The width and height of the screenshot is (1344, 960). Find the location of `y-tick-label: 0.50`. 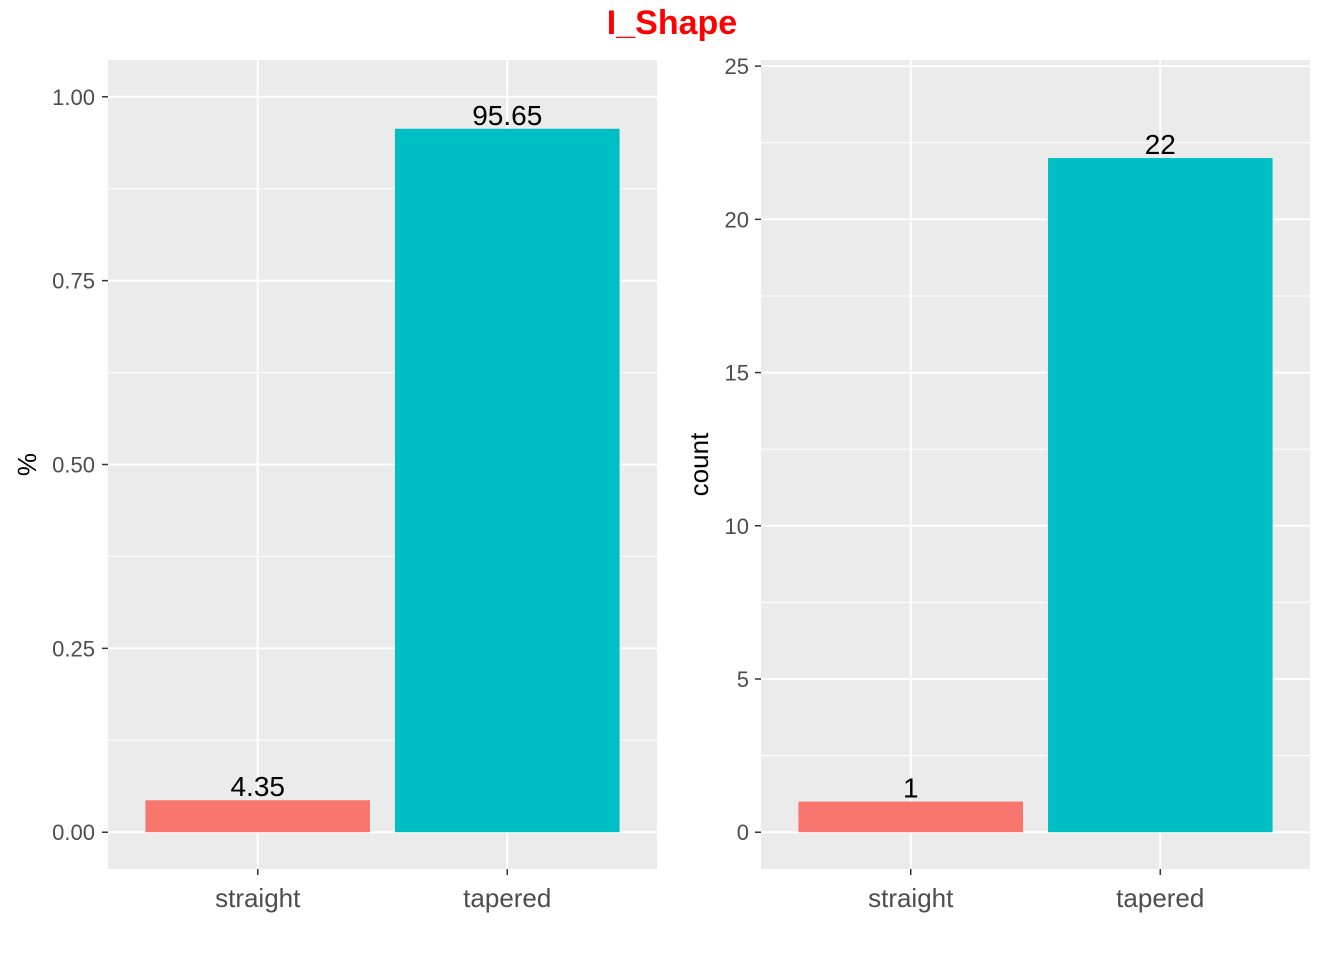

y-tick-label: 0.50 is located at coordinates (73, 465).